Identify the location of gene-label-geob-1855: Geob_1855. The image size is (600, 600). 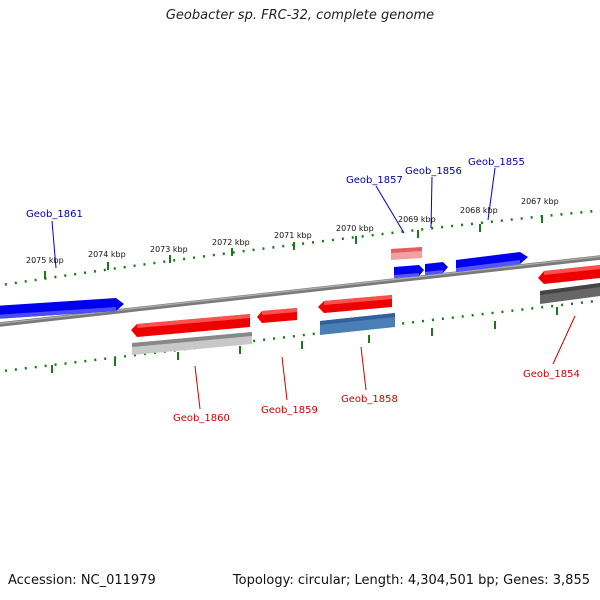
(496, 162).